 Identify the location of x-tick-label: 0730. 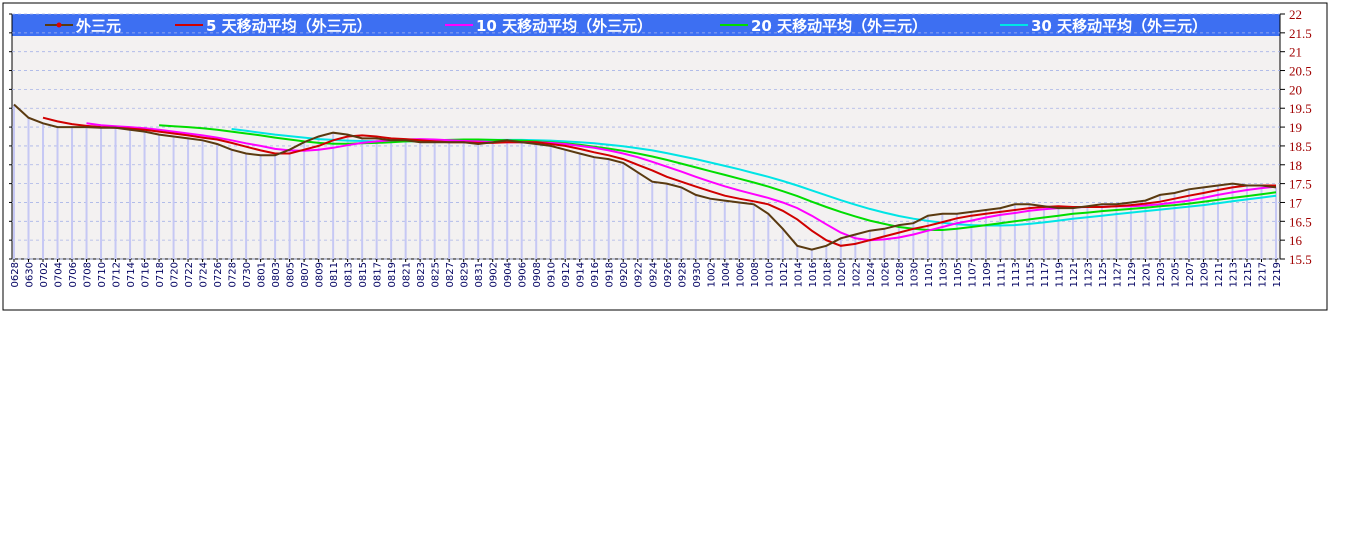
(247, 274).